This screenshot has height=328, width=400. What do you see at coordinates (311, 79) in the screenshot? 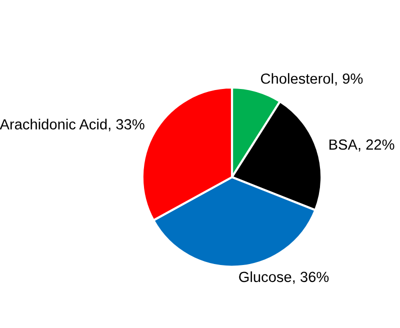
I see `slice-label: Cholesterol, 9%` at bounding box center [311, 79].